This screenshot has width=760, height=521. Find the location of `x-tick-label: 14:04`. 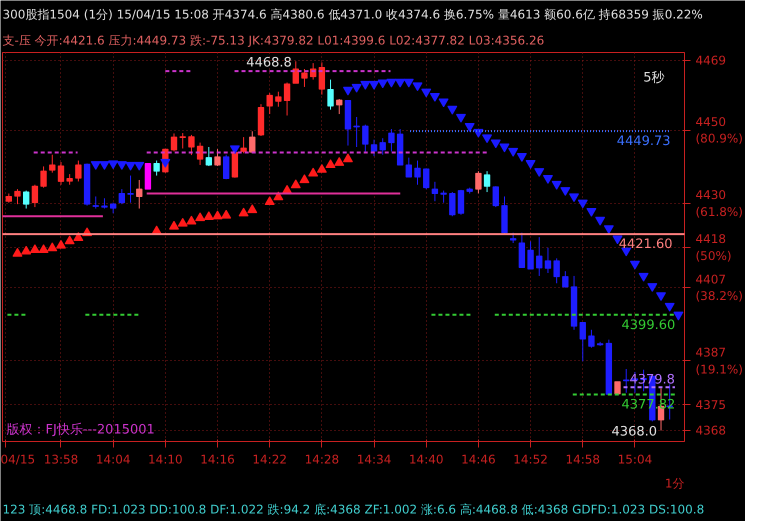

x-tick-label: 14:04 is located at coordinates (113, 459).